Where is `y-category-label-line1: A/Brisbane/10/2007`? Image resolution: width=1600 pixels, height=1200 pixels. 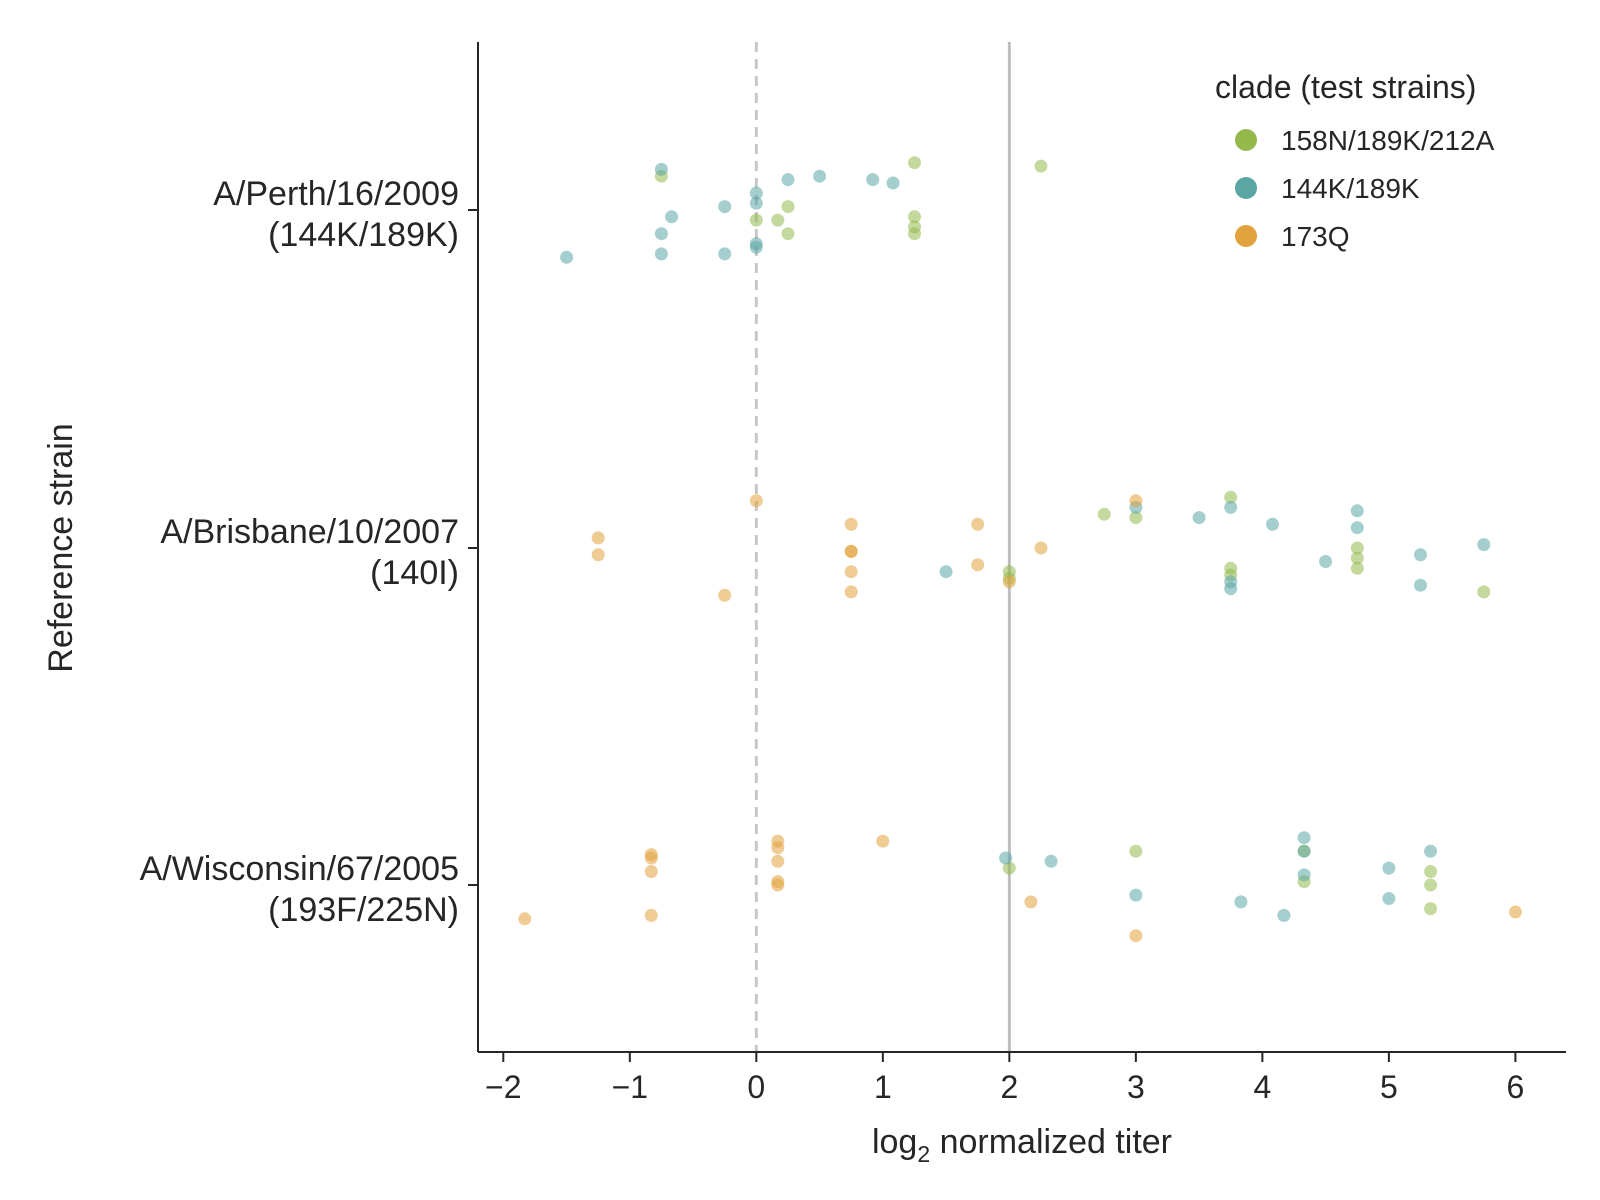
y-category-label-line1: A/Brisbane/10/2007 is located at coordinates (309, 532).